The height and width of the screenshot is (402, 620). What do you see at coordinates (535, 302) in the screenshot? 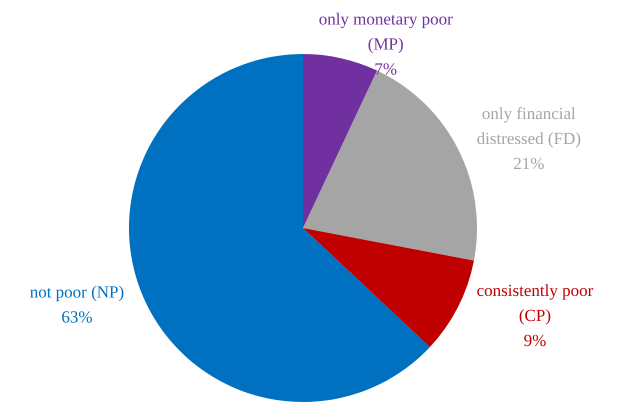
I see `slice-label: consistently poor (CP)` at bounding box center [535, 302].